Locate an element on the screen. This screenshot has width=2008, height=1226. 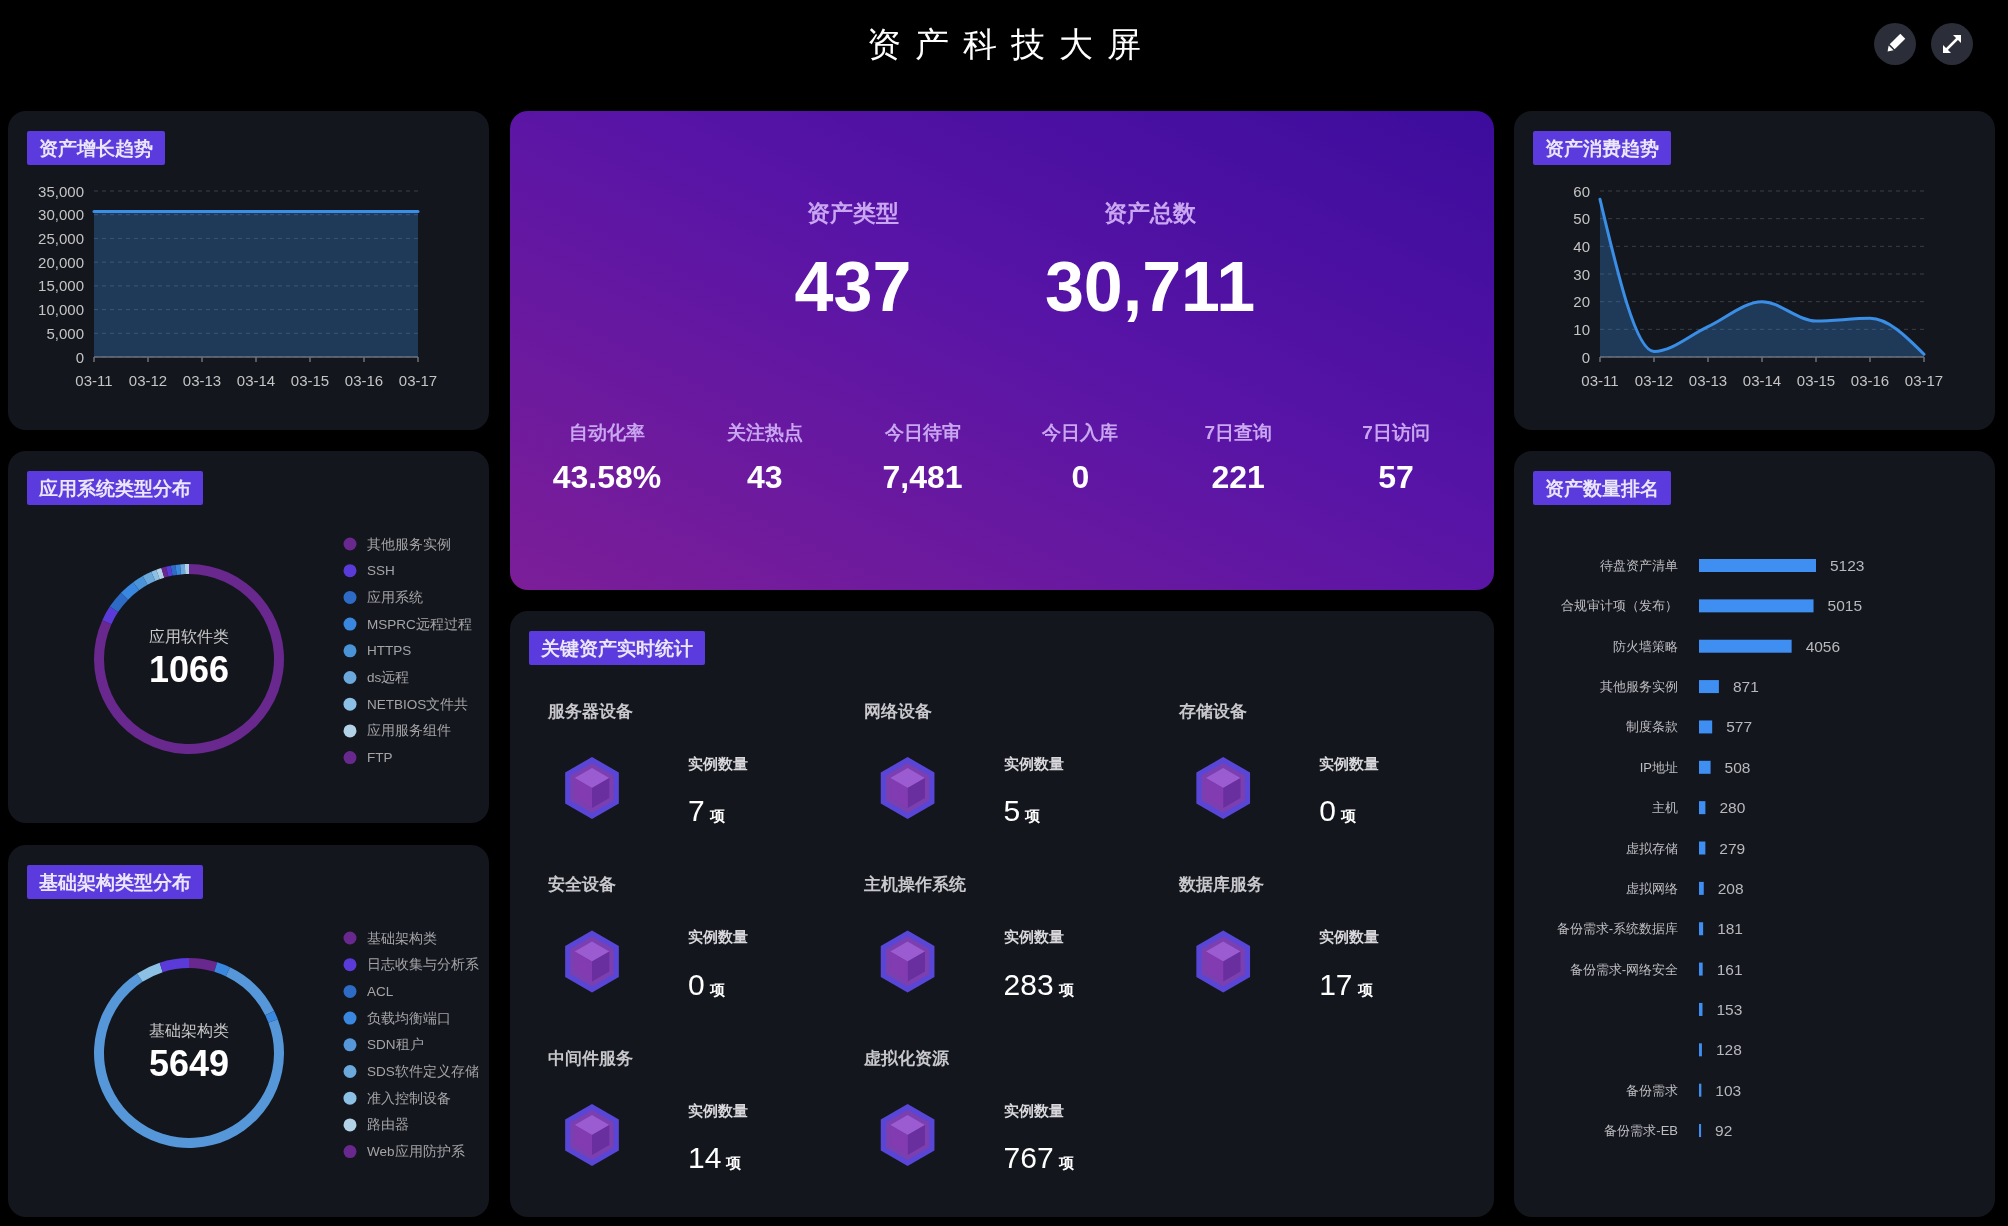
y-tick-label: 60 is located at coordinates (1581, 191).